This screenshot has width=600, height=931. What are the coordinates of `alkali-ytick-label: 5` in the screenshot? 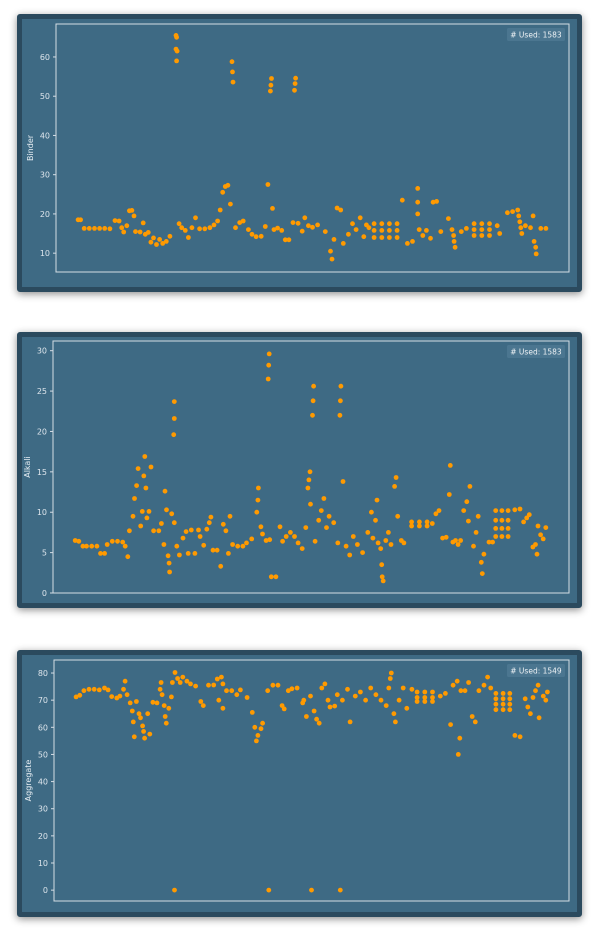 It's located at (44, 553).